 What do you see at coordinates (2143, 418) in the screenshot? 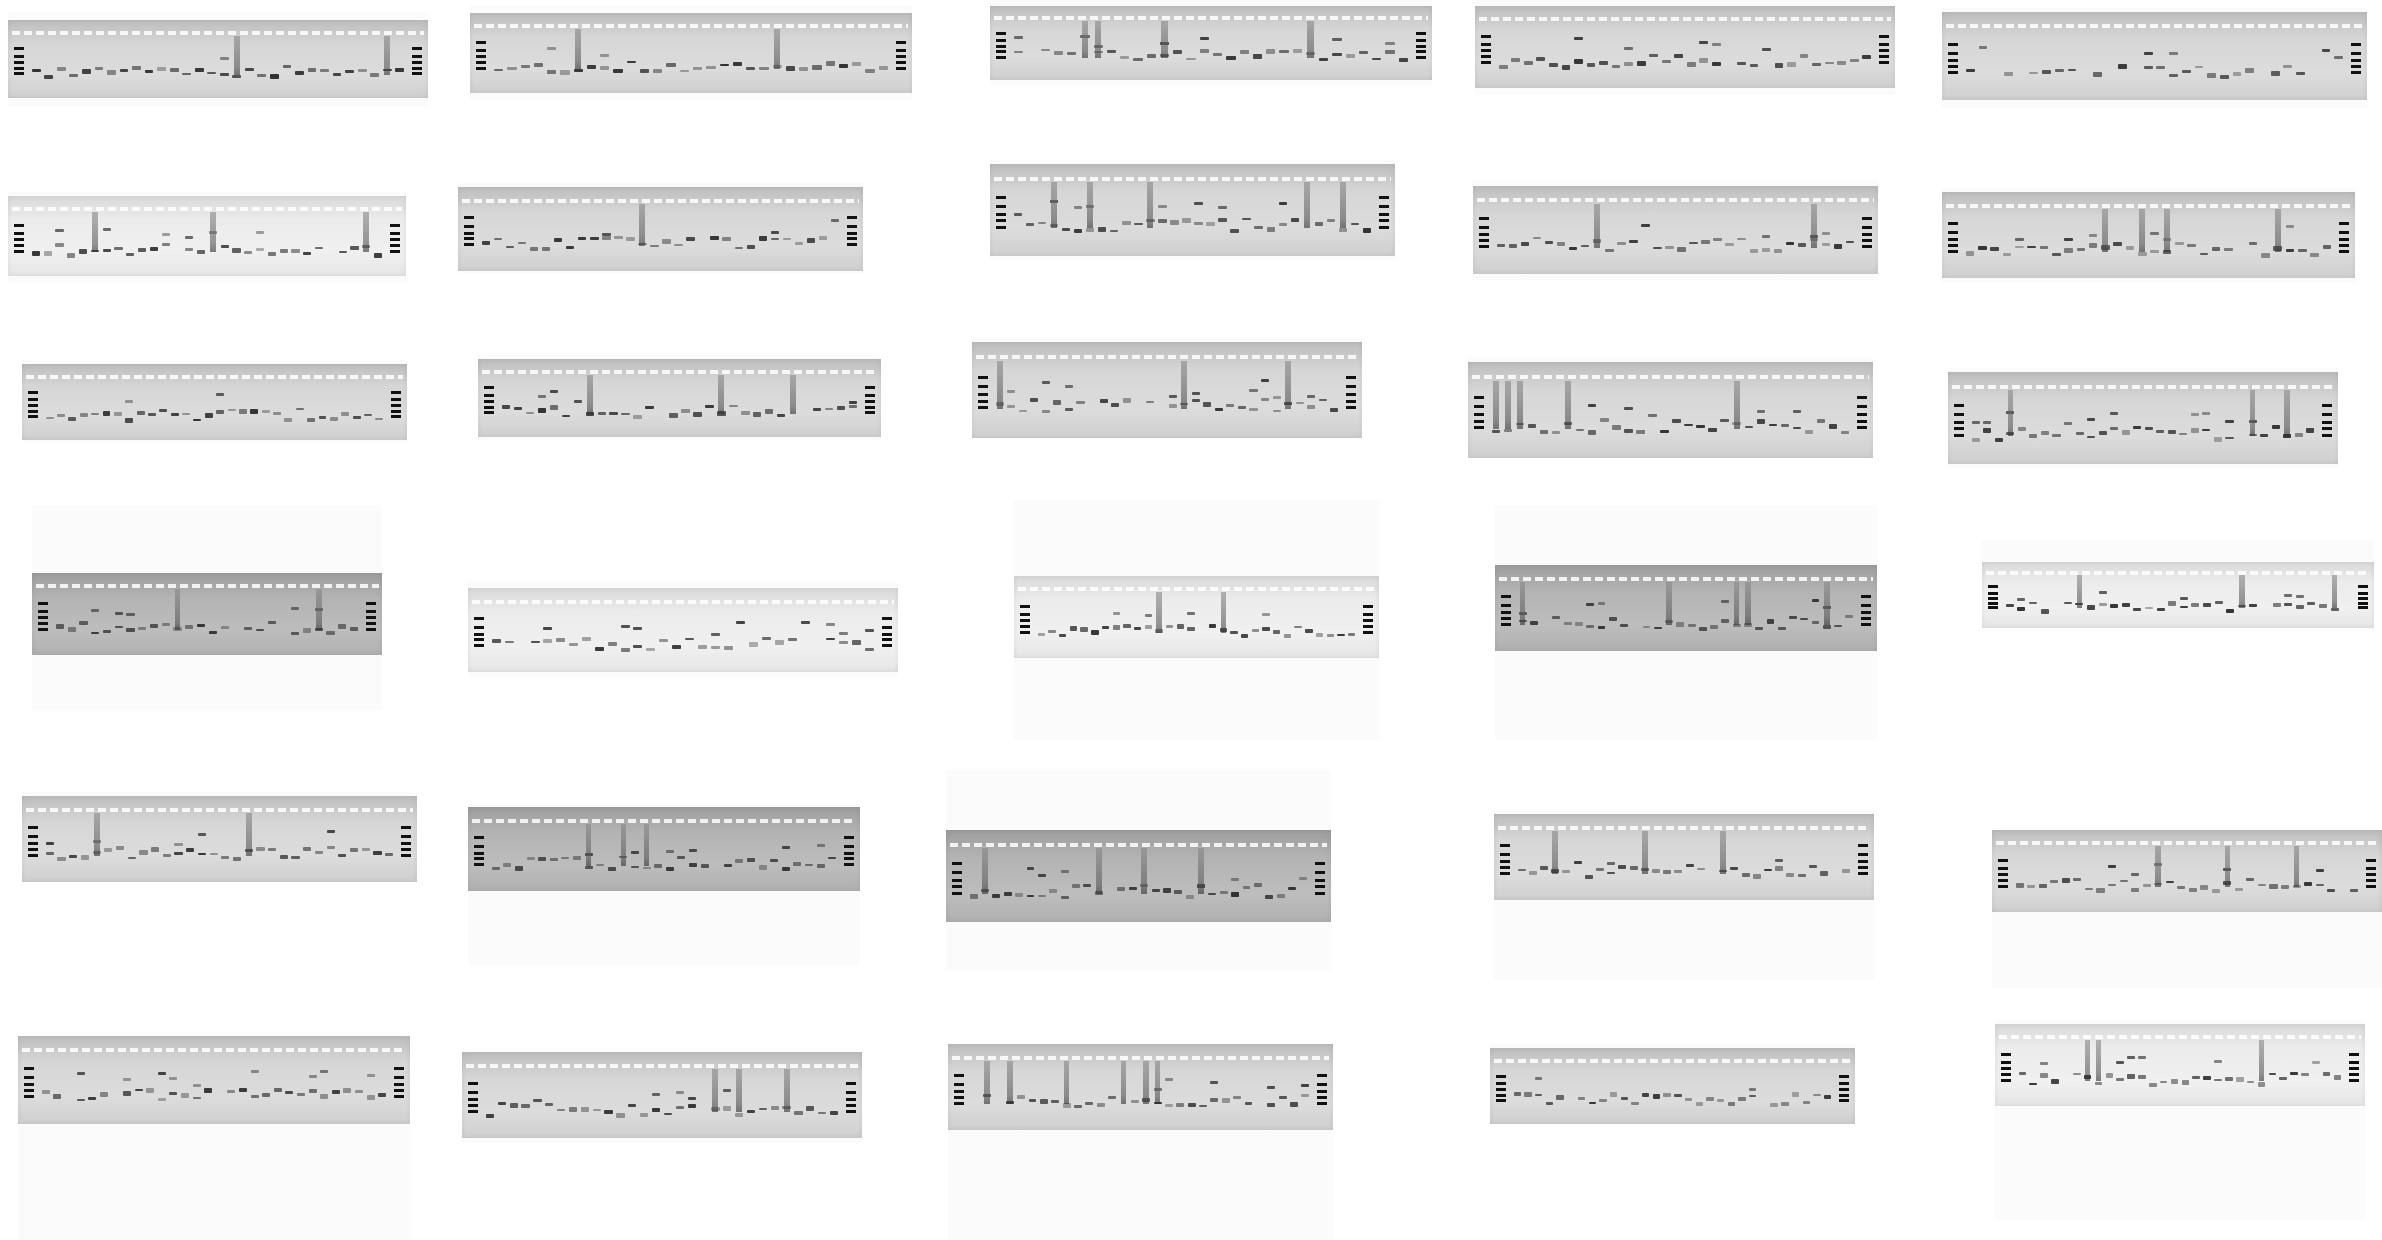
I see `gel-slab` at bounding box center [2143, 418].